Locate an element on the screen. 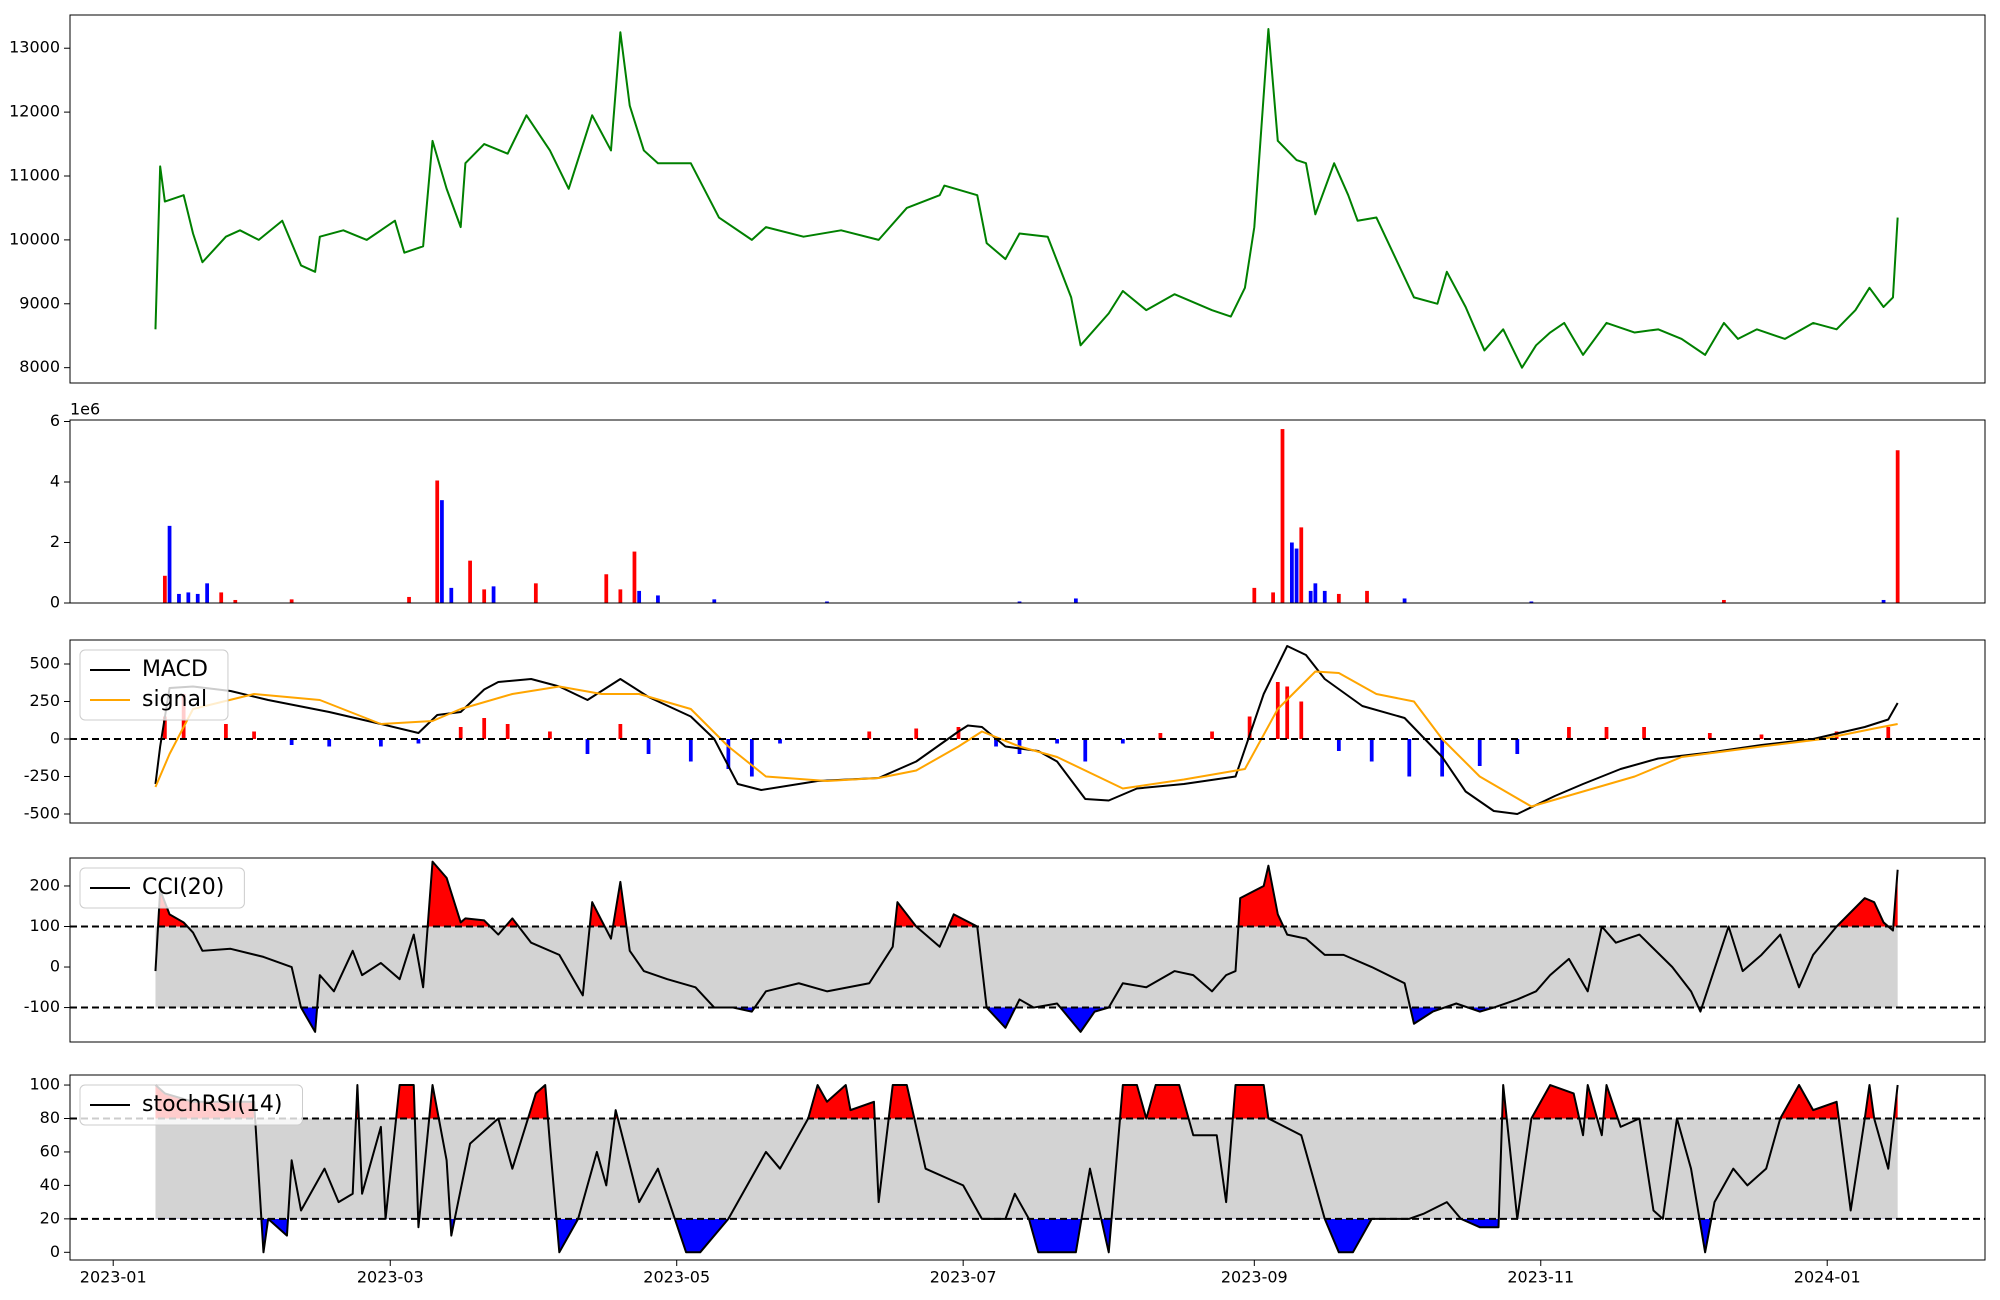 This screenshot has height=1300, width=2000. panel: -100 0 100 200 CCI(20) is located at coordinates (1005, 950).